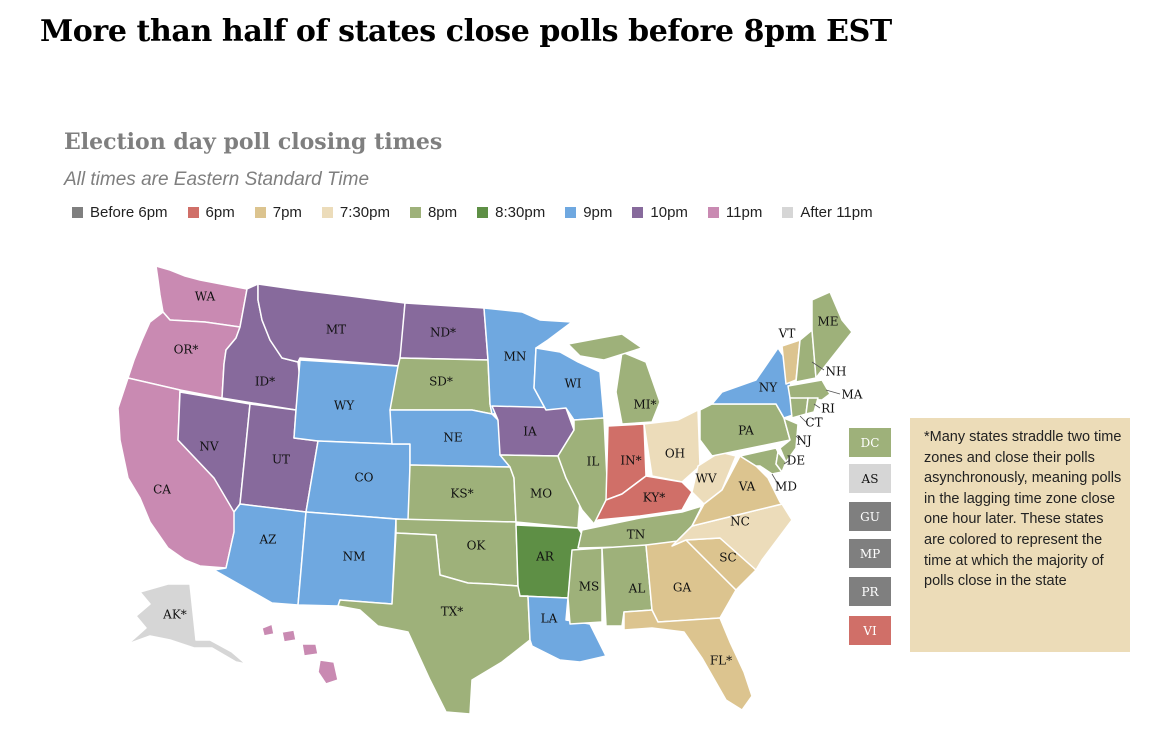 The height and width of the screenshot is (748, 1160). Describe the element at coordinates (205, 297) in the screenshot. I see `label-wa: WA` at that location.